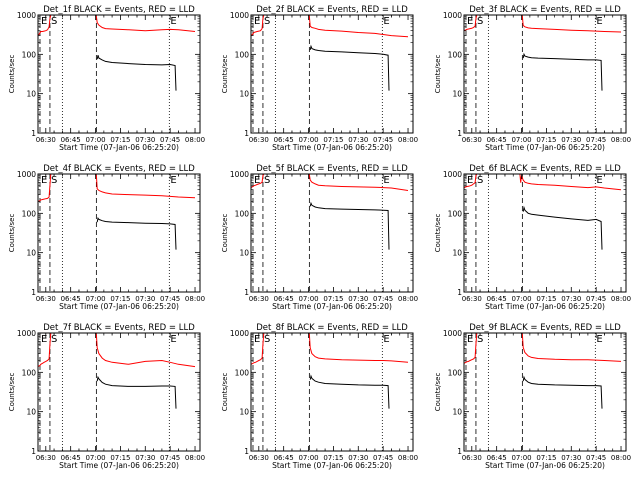 This screenshot has width=640, height=480. I want to click on panel-title: Det_6f BLACK = Events, RED = LLD, so click(545, 169).